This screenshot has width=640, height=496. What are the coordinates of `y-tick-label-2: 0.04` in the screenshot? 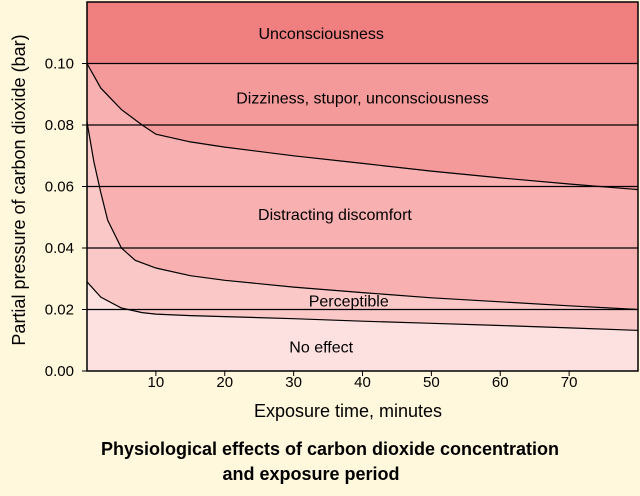 It's located at (59, 248).